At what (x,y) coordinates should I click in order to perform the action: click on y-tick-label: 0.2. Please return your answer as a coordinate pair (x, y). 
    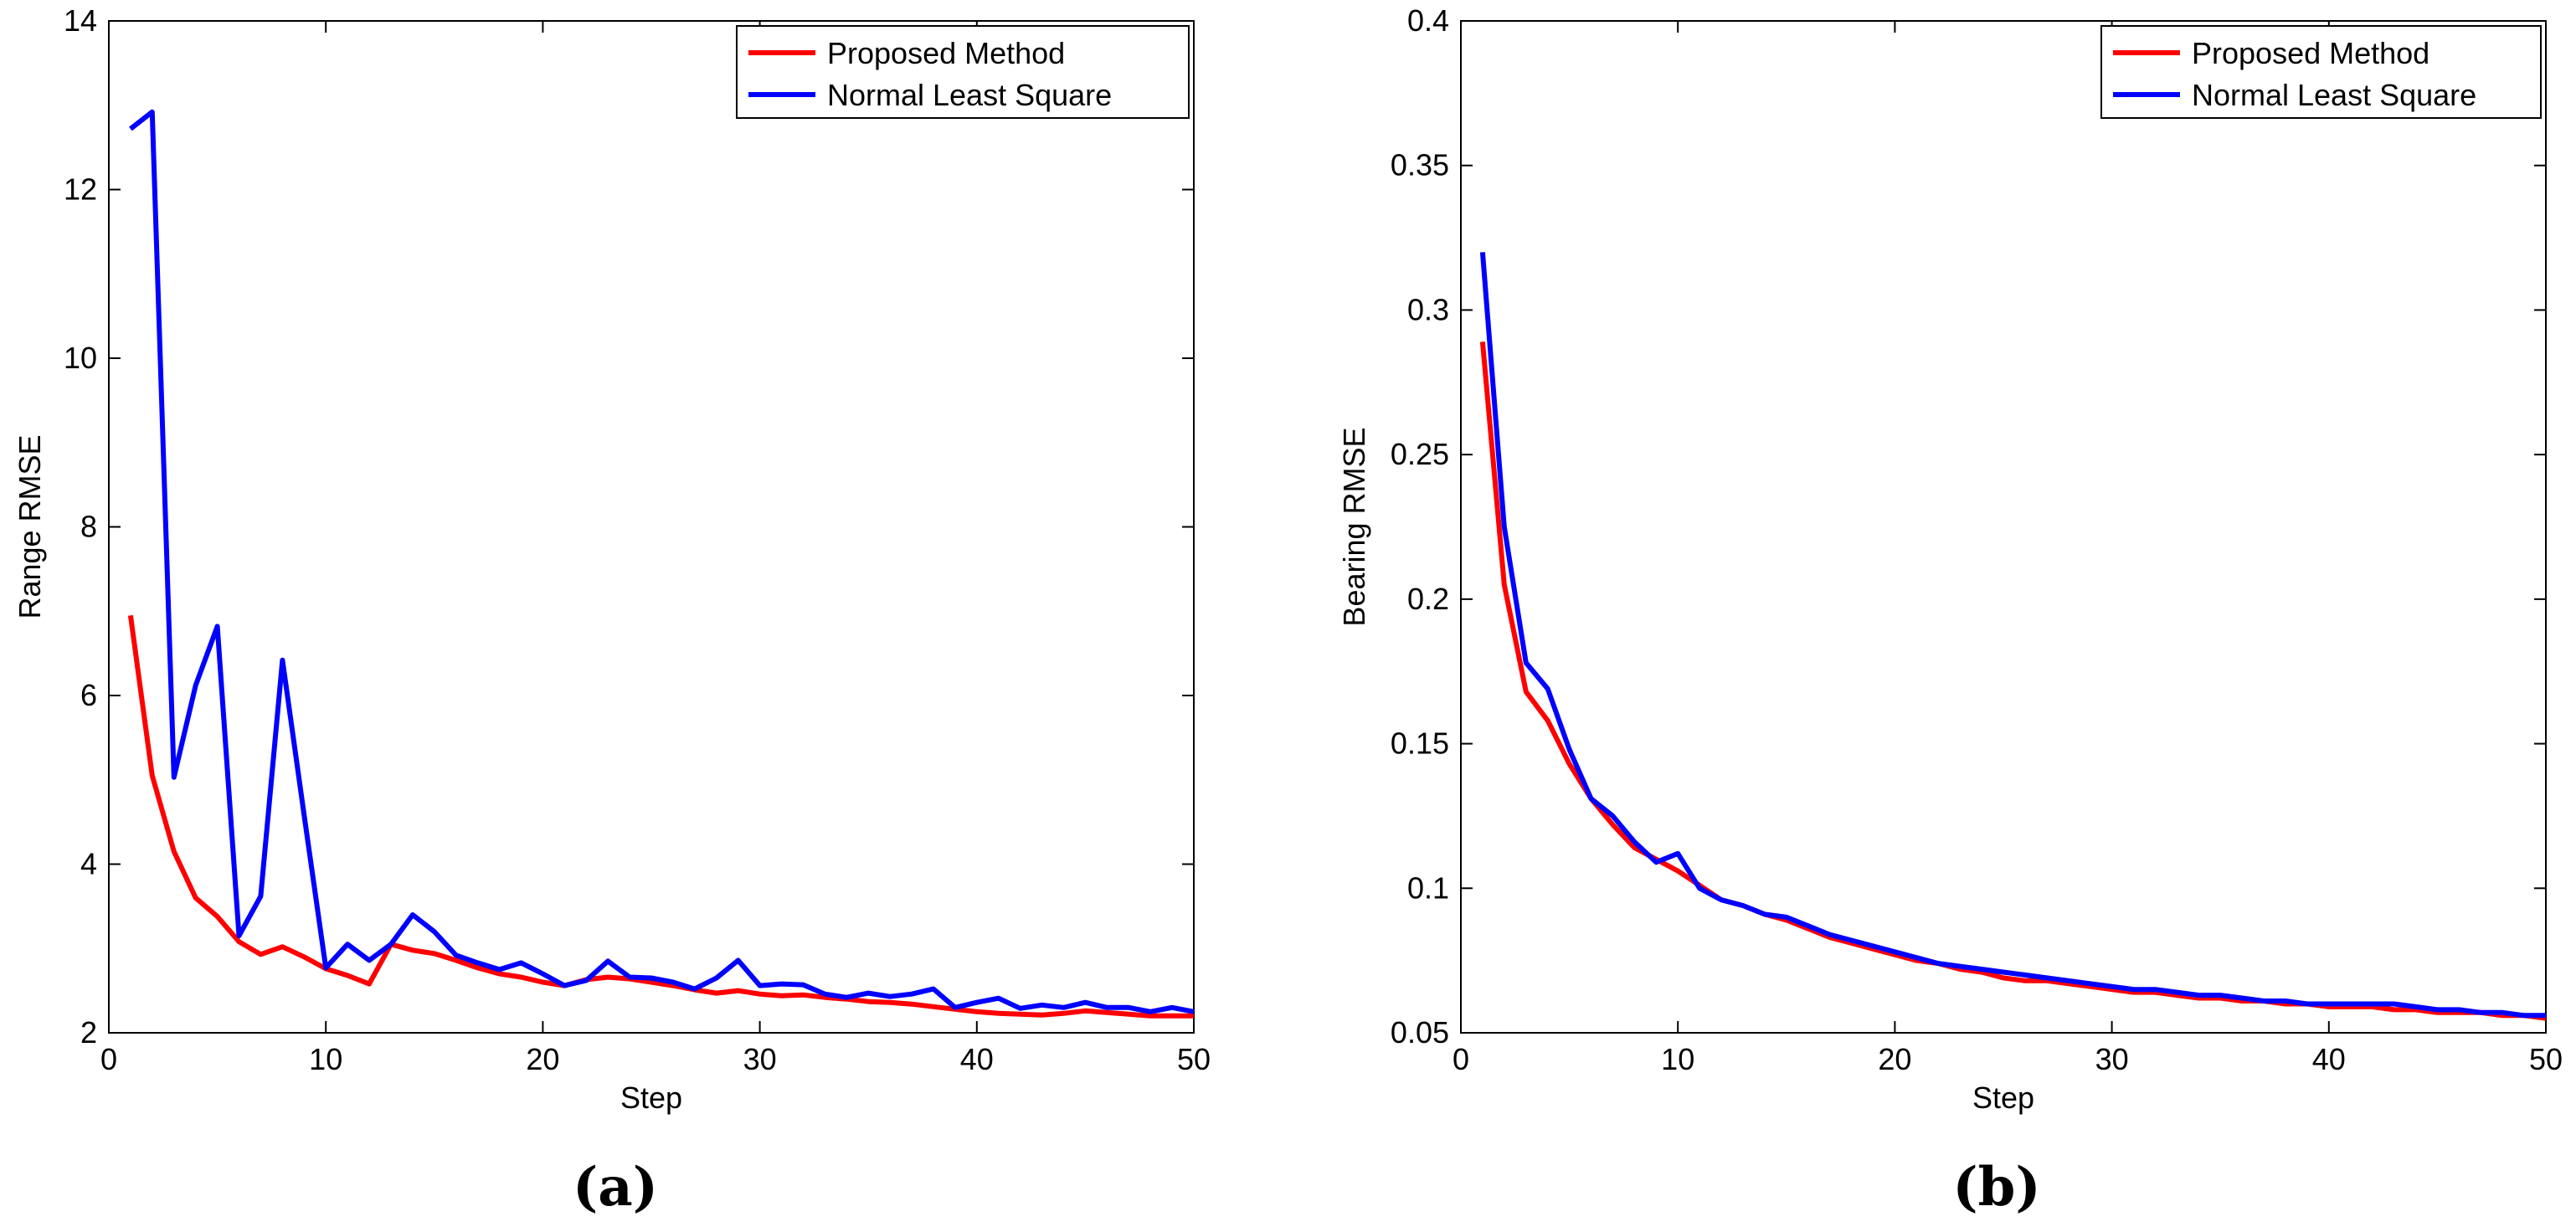
    Looking at the image, I should click on (1428, 599).